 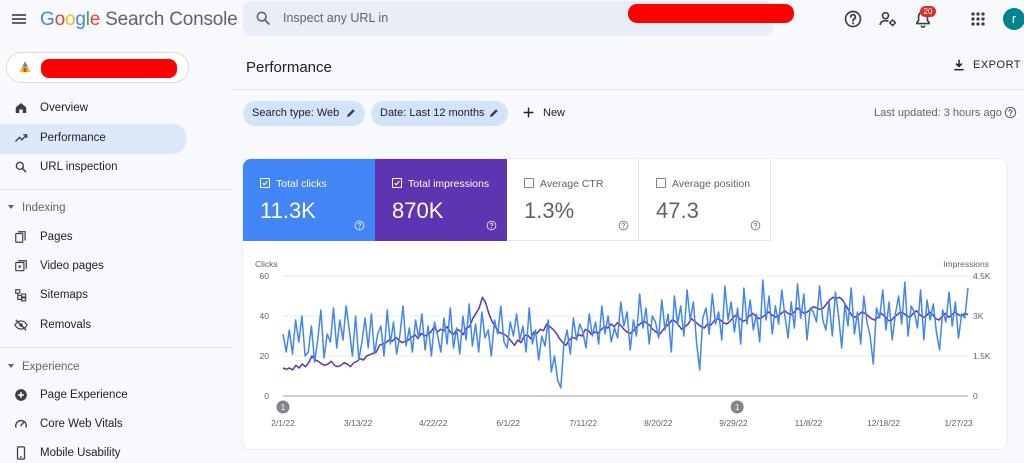 What do you see at coordinates (288, 210) in the screenshot?
I see `metric-value: 11.3K` at bounding box center [288, 210].